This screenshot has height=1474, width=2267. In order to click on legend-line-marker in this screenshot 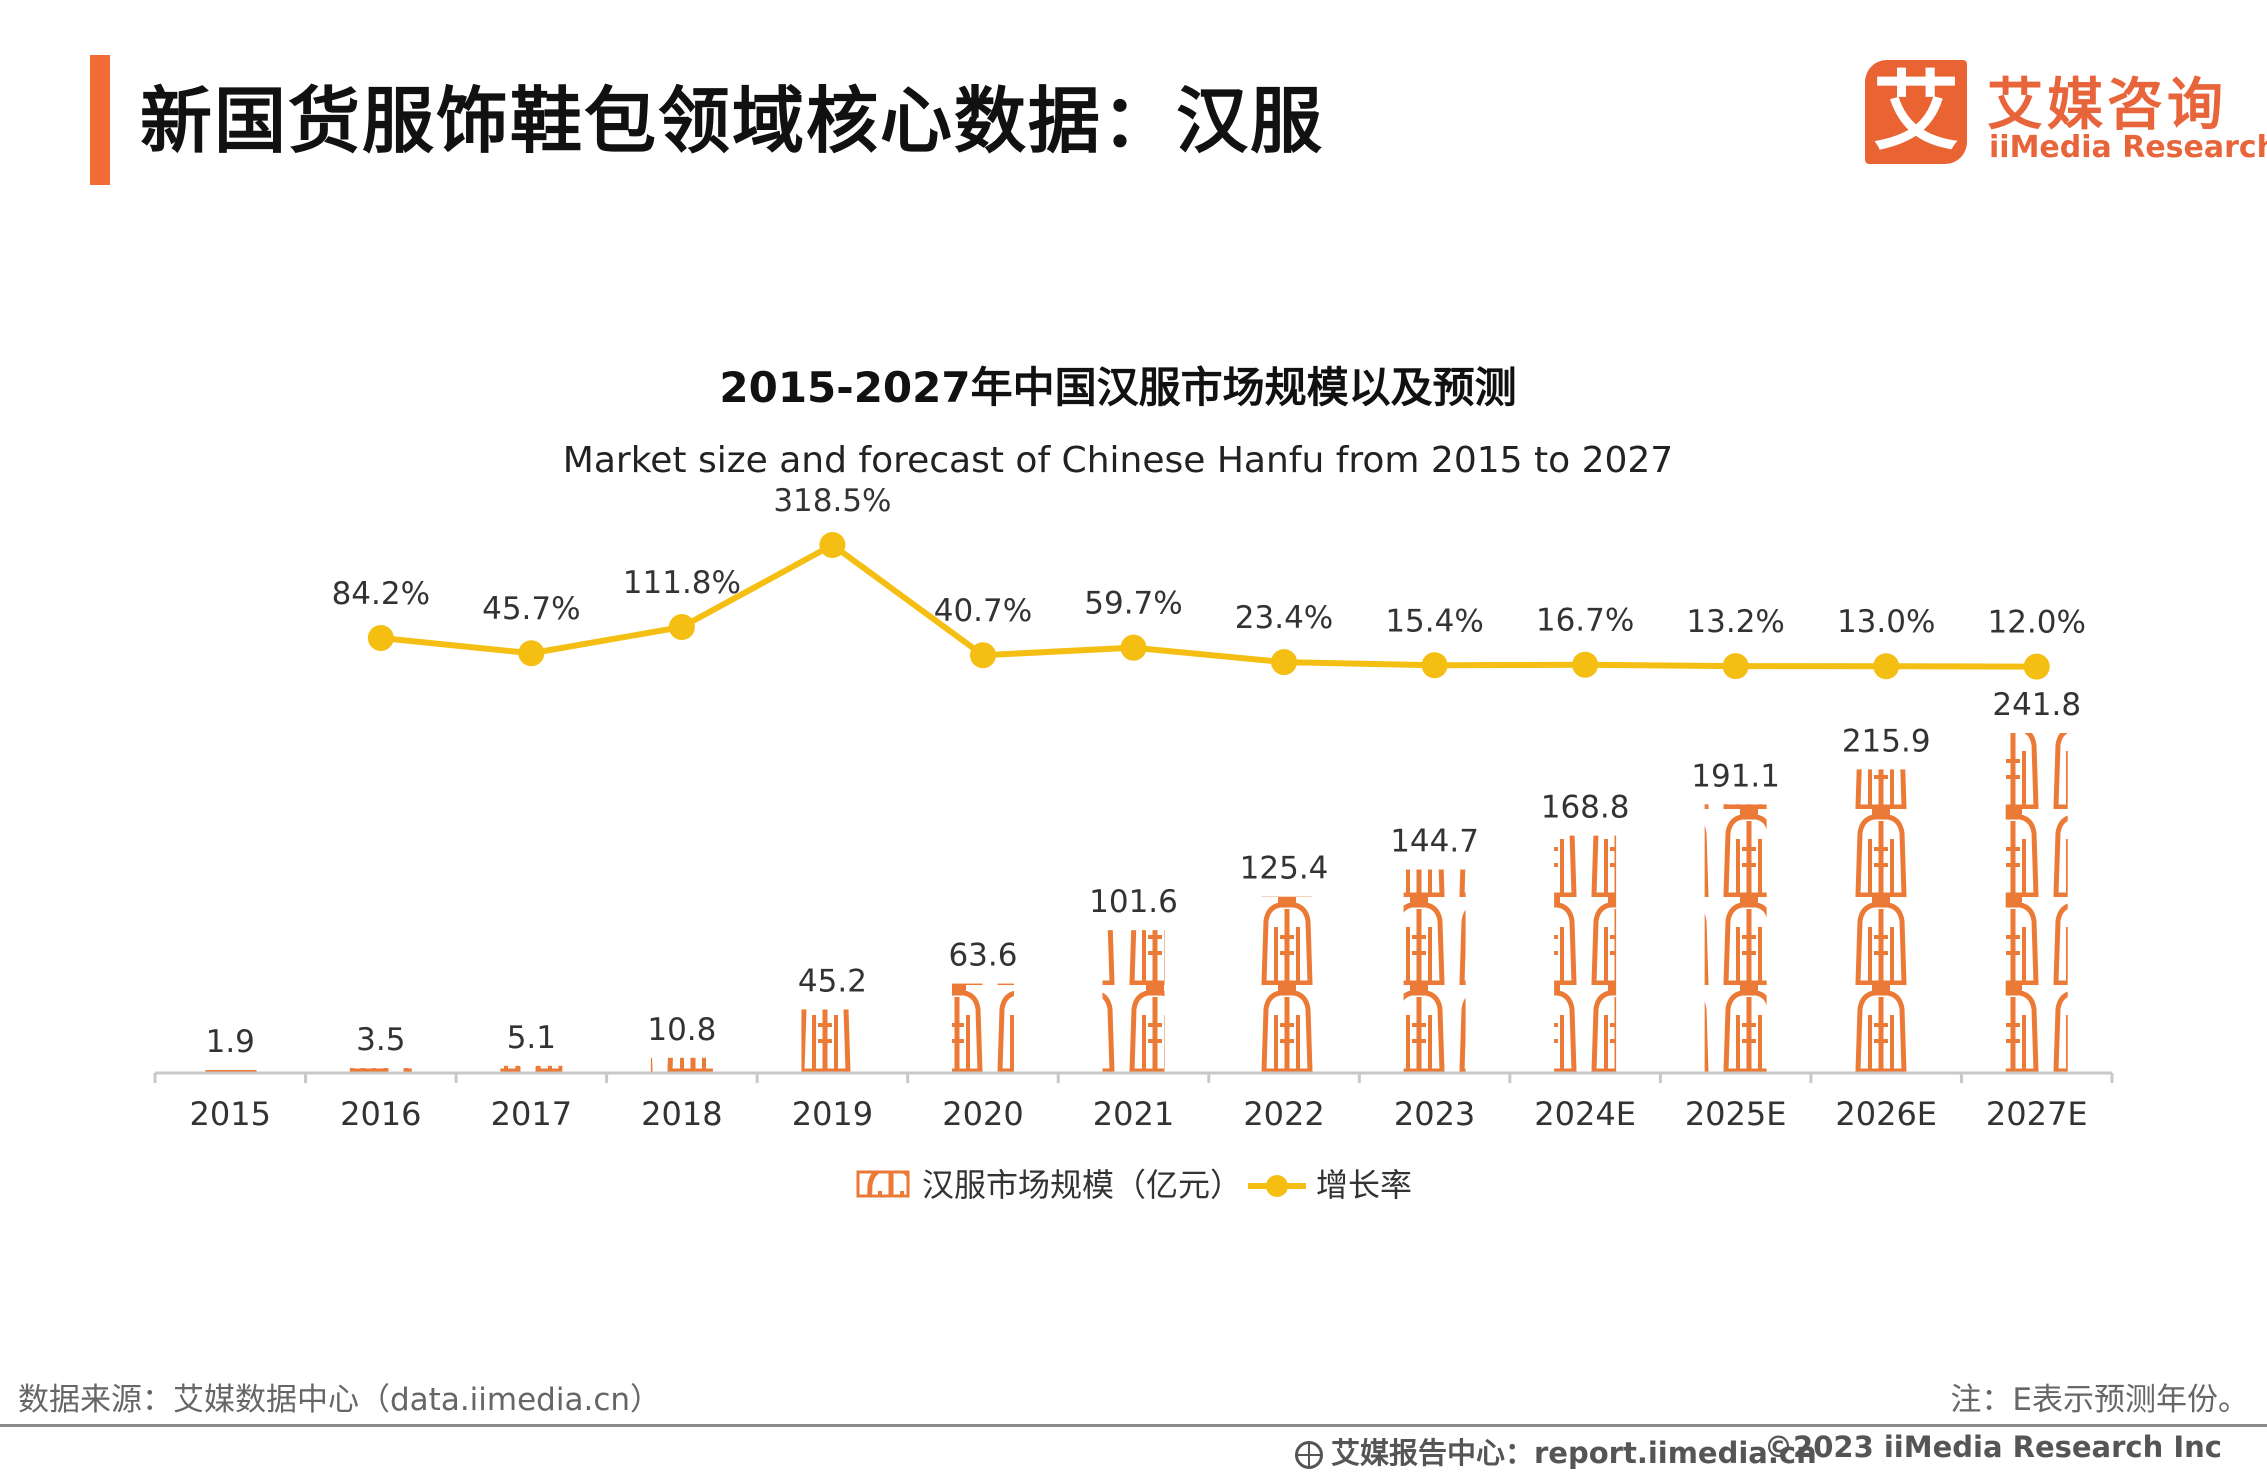, I will do `click(1277, 1186)`.